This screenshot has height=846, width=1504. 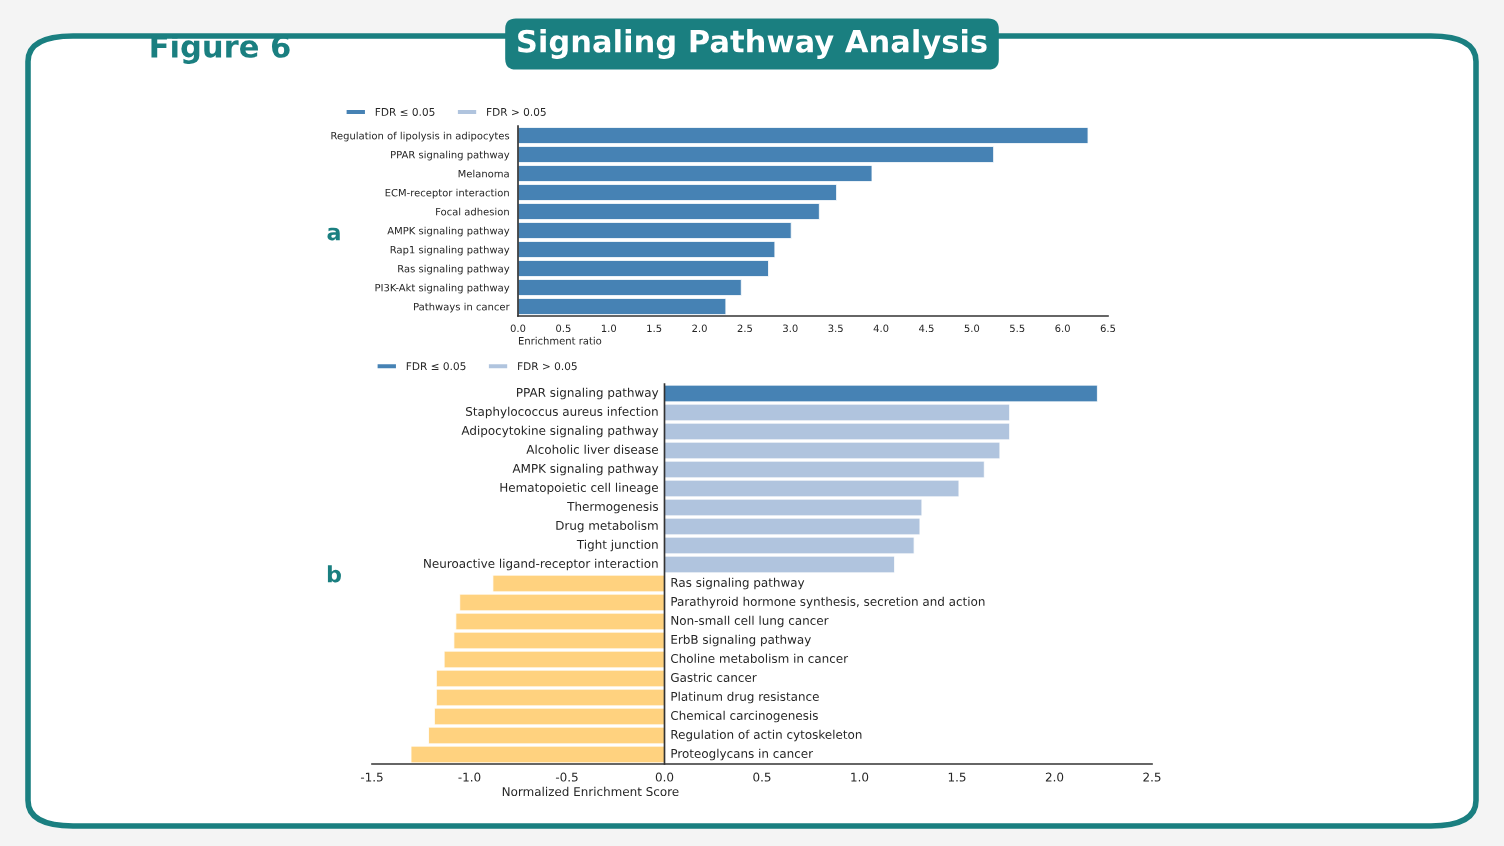 What do you see at coordinates (752, 44) in the screenshot?
I see `chart-title: Signaling Pathway Analysis` at bounding box center [752, 44].